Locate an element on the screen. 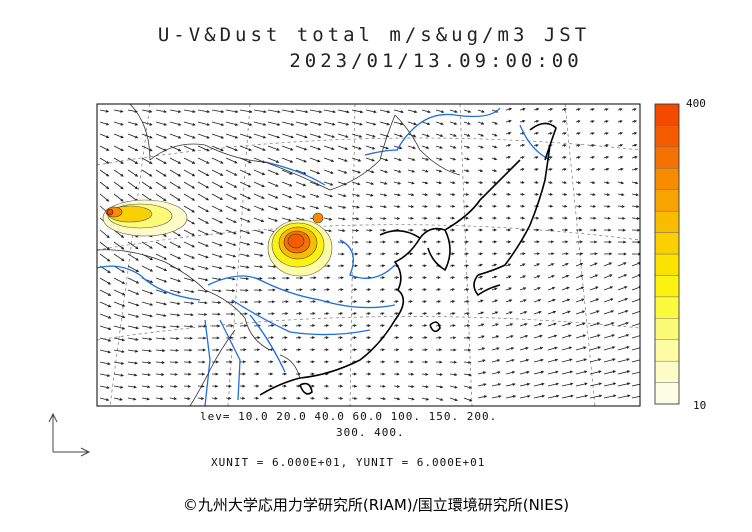  colorbar-segment is located at coordinates (667, 393).